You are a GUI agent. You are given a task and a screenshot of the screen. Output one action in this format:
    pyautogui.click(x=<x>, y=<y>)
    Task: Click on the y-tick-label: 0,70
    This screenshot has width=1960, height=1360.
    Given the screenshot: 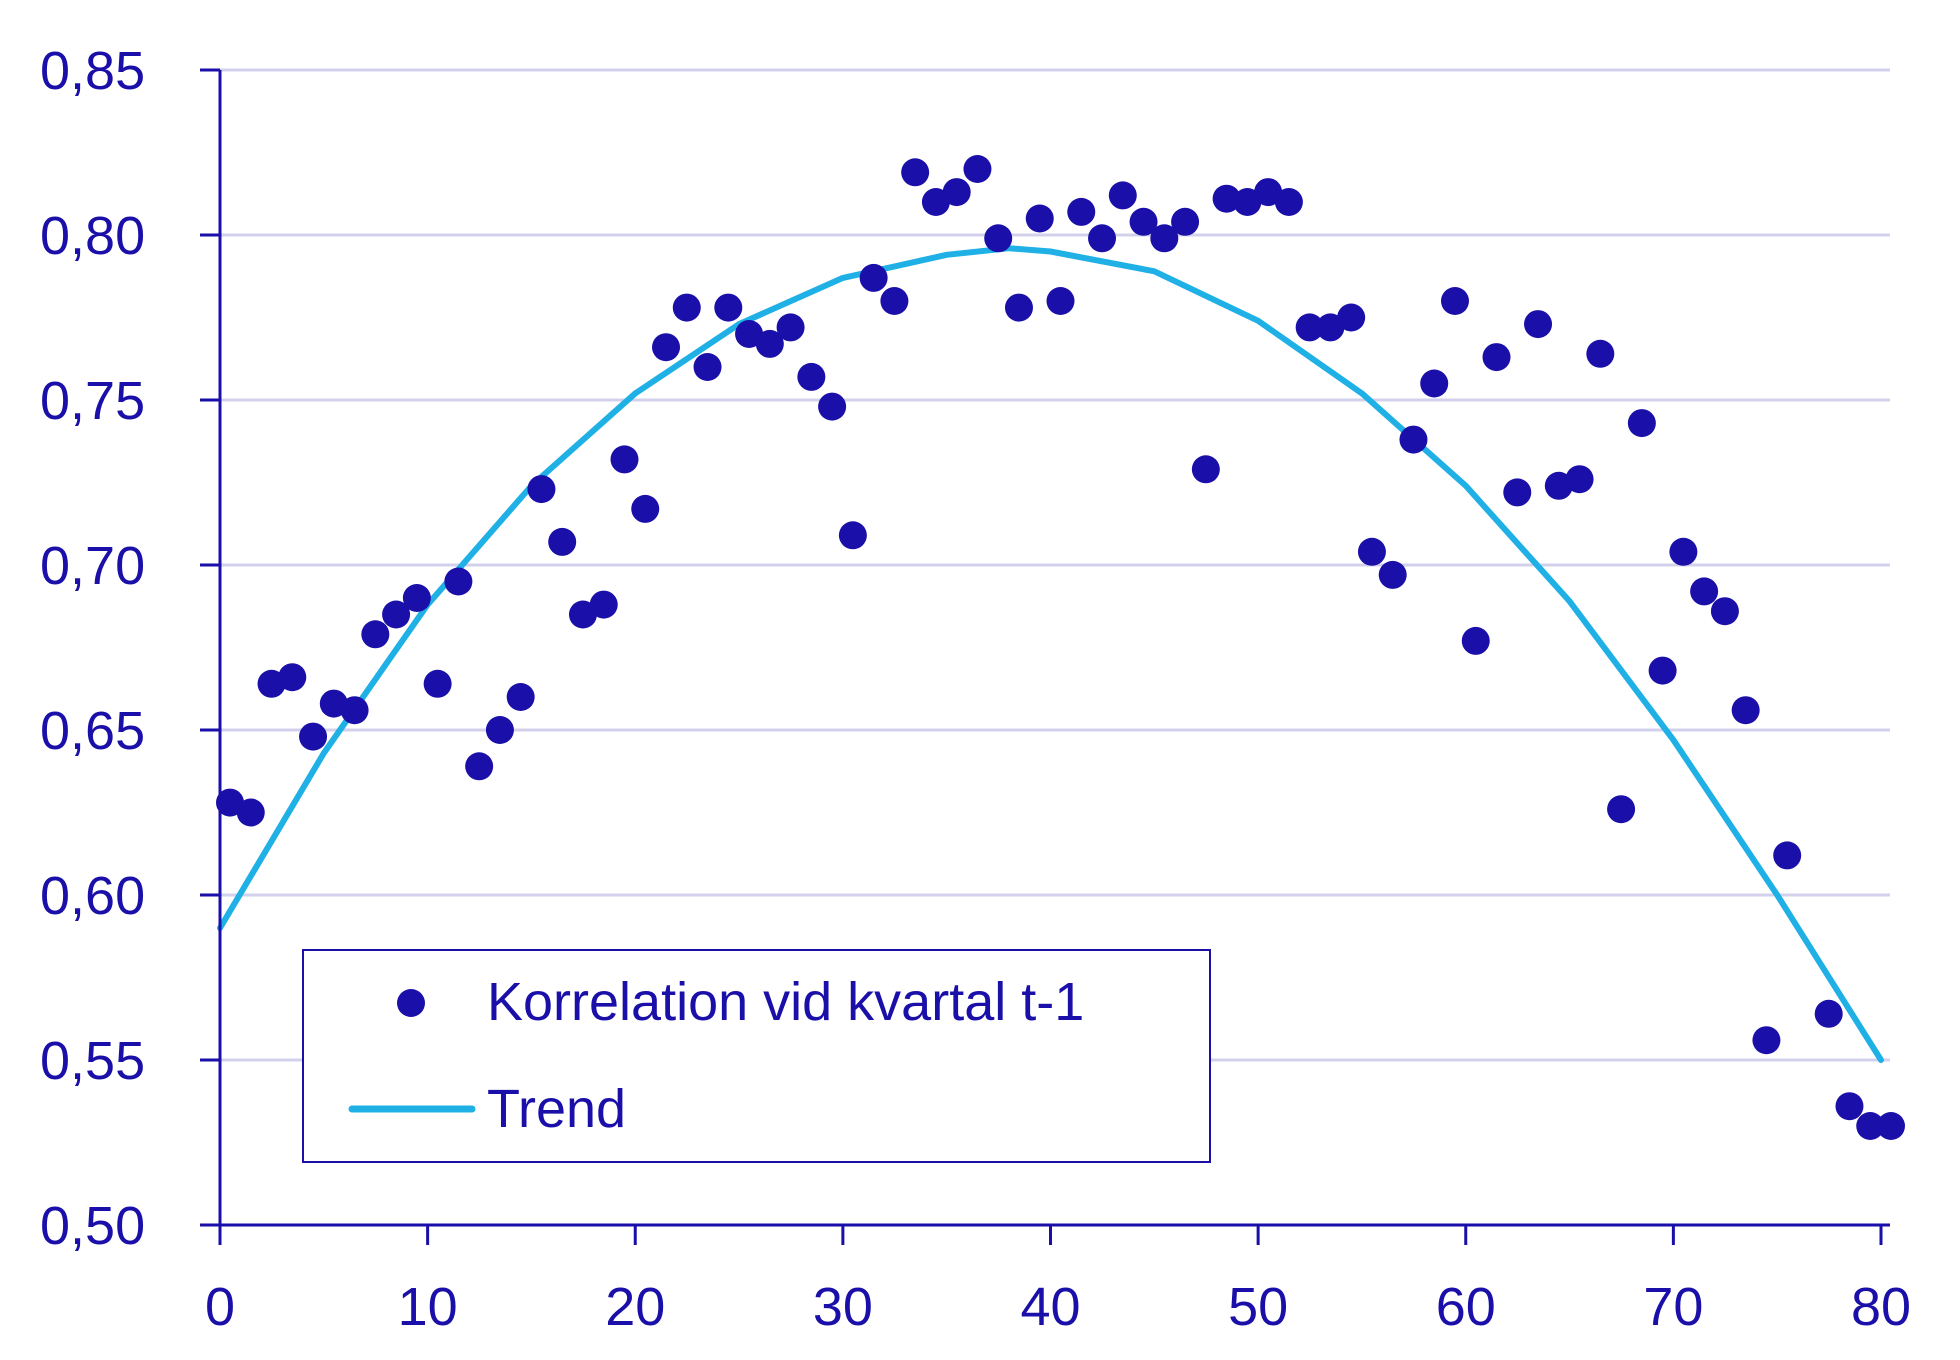 What is the action you would take?
    pyautogui.click(x=92, y=566)
    